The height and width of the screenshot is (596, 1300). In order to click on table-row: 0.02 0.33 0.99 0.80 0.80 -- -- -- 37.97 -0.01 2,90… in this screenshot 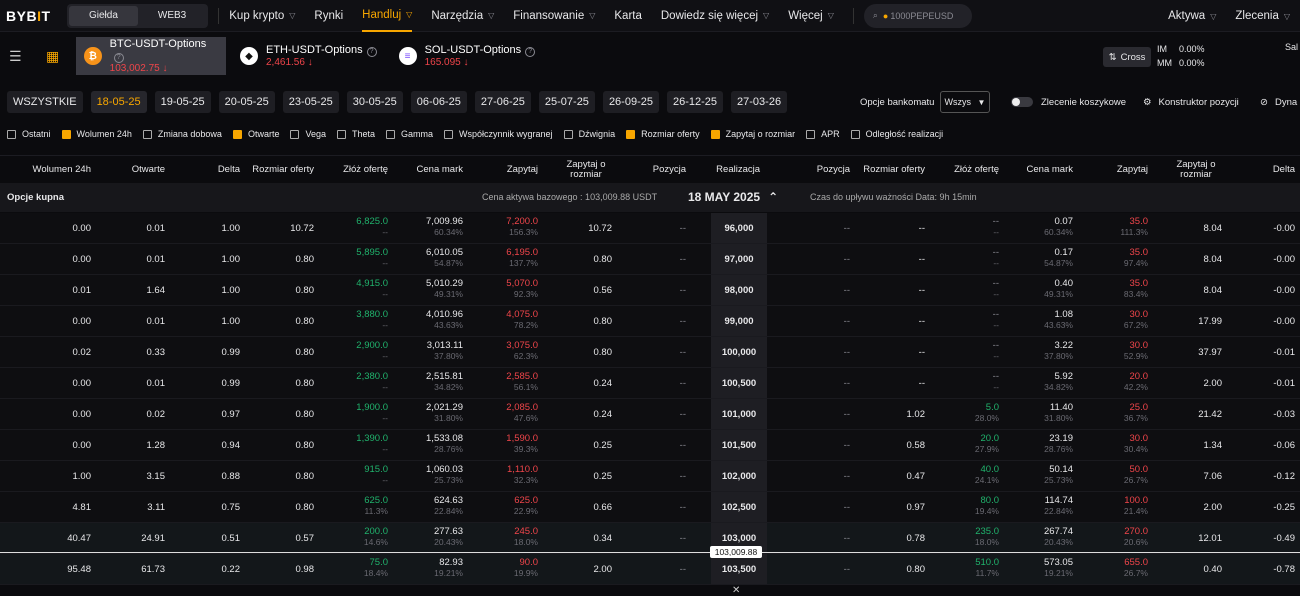, I will do `click(650, 352)`.